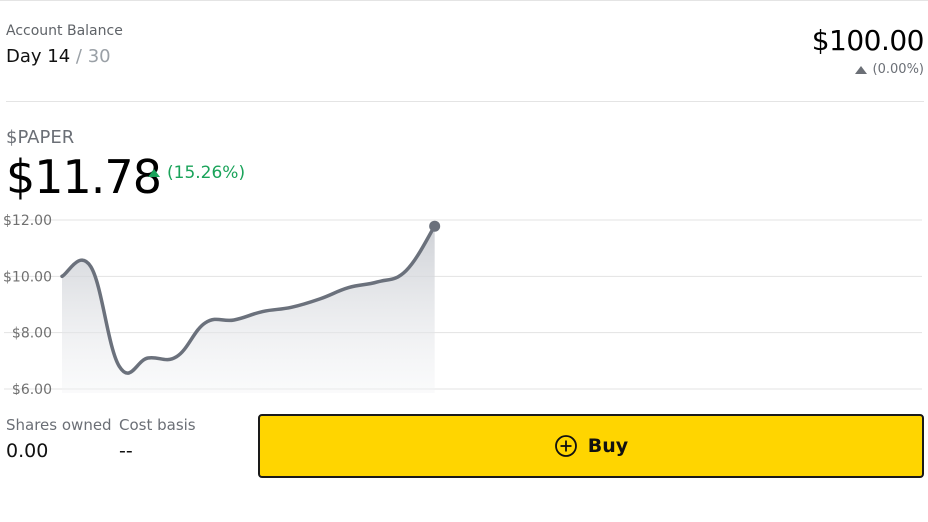 Image resolution: width=928 pixels, height=522 pixels. What do you see at coordinates (465, 101) in the screenshot?
I see `section-divider` at bounding box center [465, 101].